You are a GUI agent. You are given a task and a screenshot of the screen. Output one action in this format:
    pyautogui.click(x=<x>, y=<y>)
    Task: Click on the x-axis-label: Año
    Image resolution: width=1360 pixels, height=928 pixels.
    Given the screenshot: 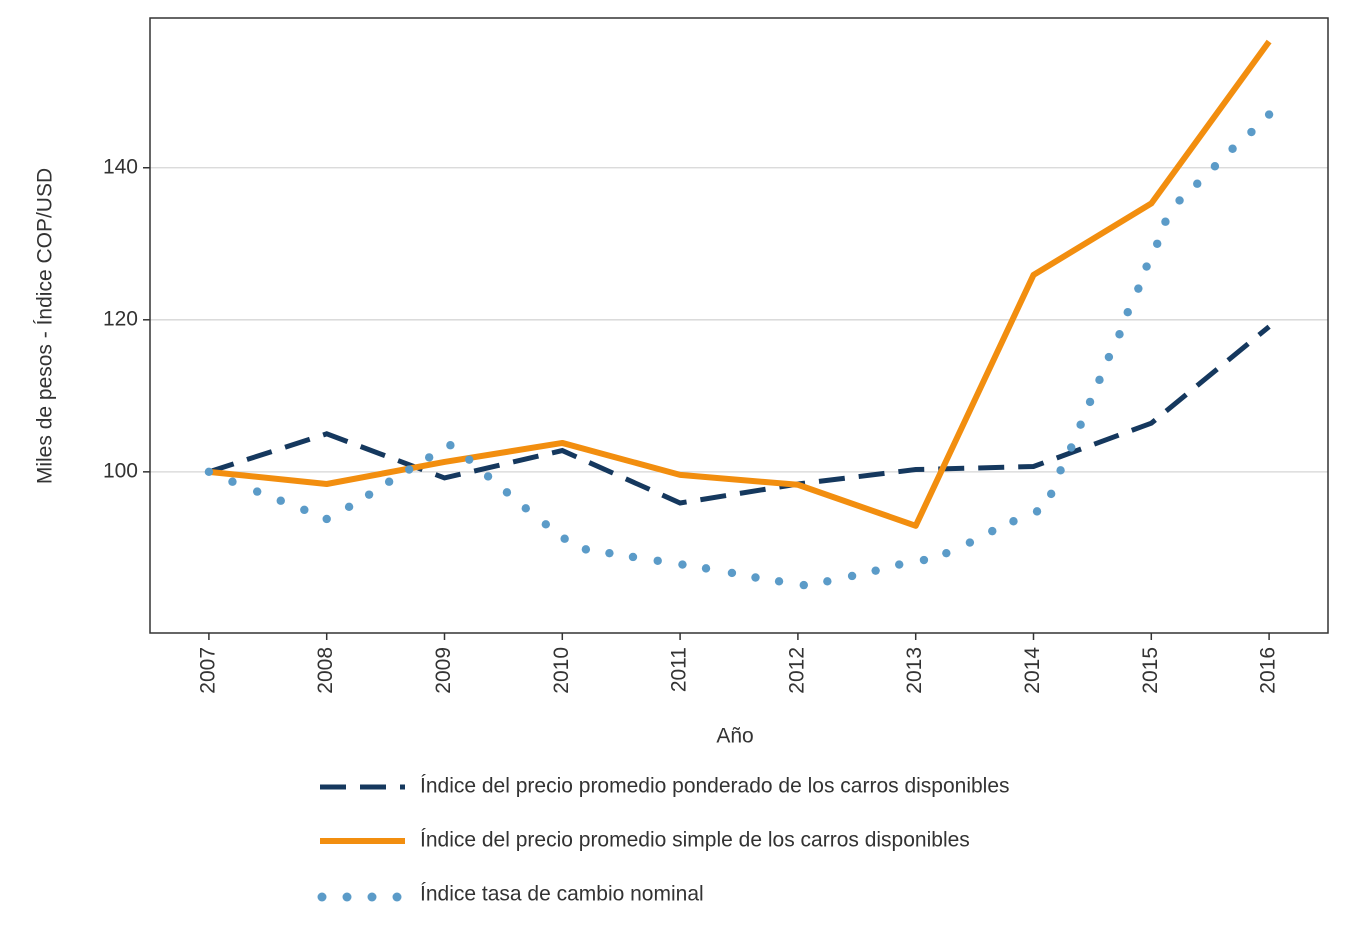 What is the action you would take?
    pyautogui.click(x=734, y=736)
    